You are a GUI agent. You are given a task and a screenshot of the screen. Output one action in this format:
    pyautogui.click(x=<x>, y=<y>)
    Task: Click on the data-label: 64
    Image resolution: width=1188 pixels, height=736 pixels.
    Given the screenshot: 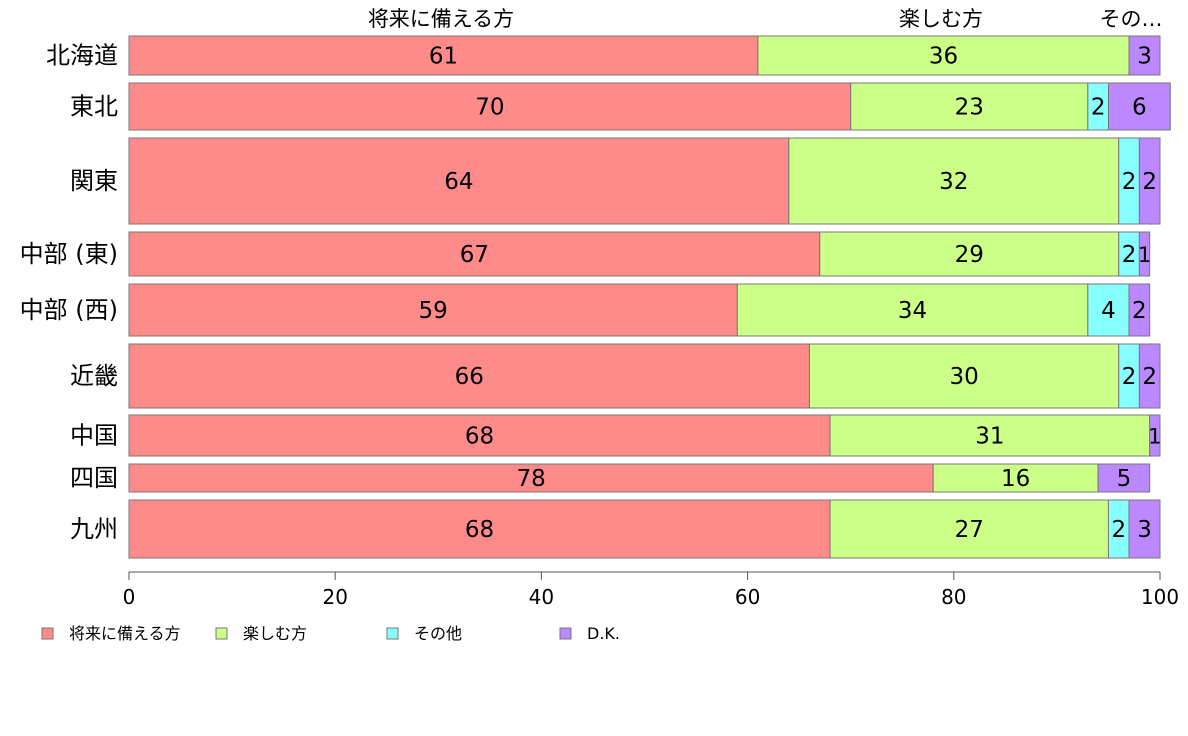 What is the action you would take?
    pyautogui.click(x=458, y=182)
    